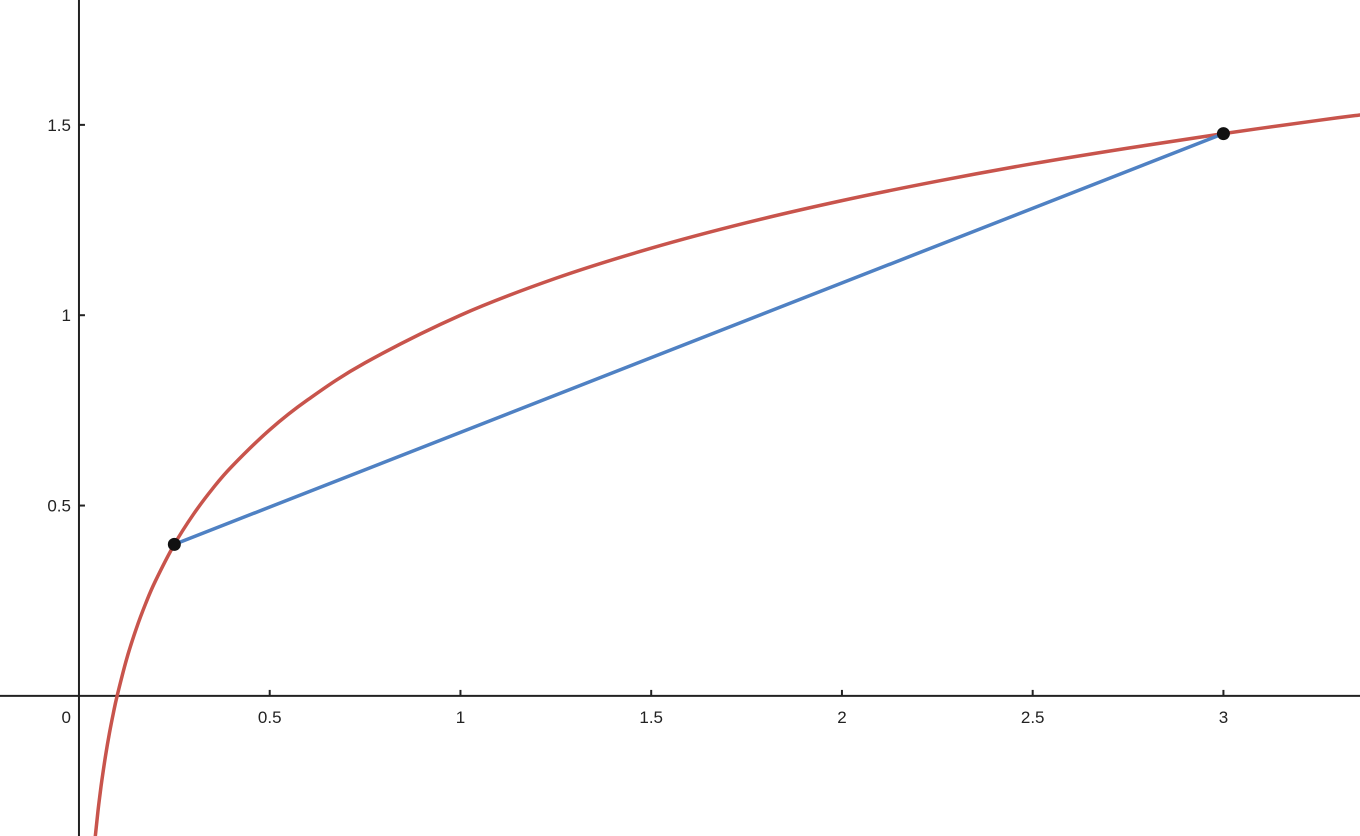  Describe the element at coordinates (65, 717) in the screenshot. I see `origin-label: 0` at that location.